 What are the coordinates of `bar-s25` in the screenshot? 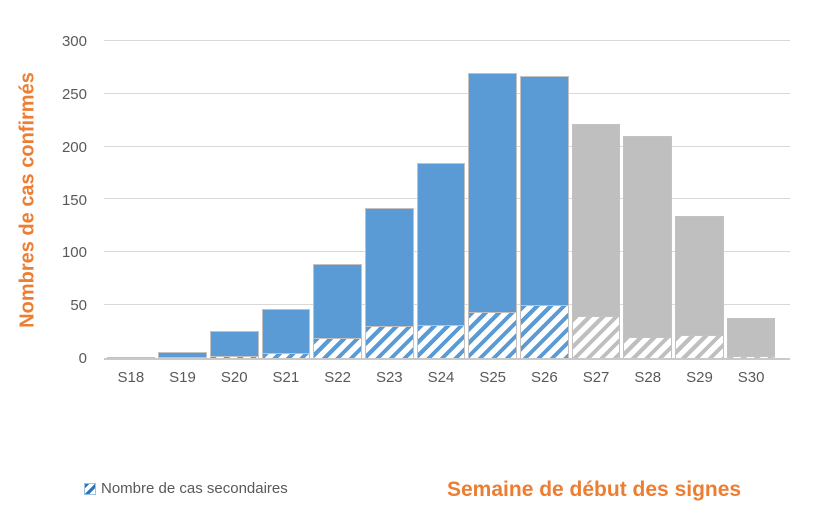 It's located at (493, 215).